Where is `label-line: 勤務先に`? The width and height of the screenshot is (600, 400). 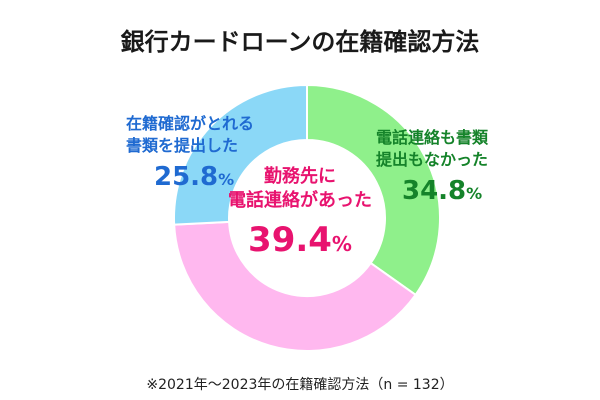 label-line: 勤務先に is located at coordinates (300, 176).